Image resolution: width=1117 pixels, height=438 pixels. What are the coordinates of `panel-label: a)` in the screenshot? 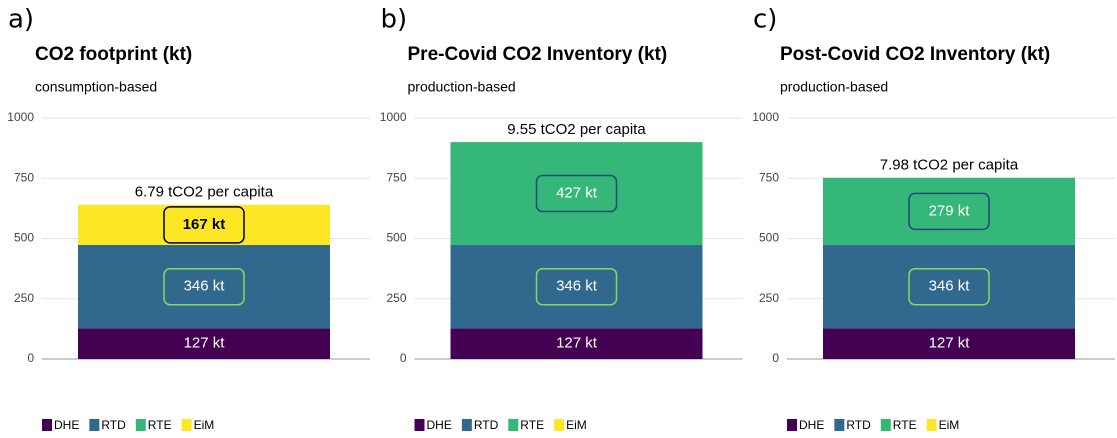 It's located at (21, 20).